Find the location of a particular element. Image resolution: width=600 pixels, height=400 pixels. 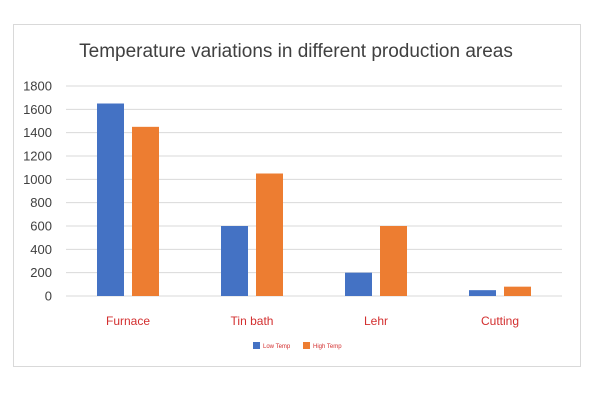

y-tick-label: 200 is located at coordinates (41, 272).